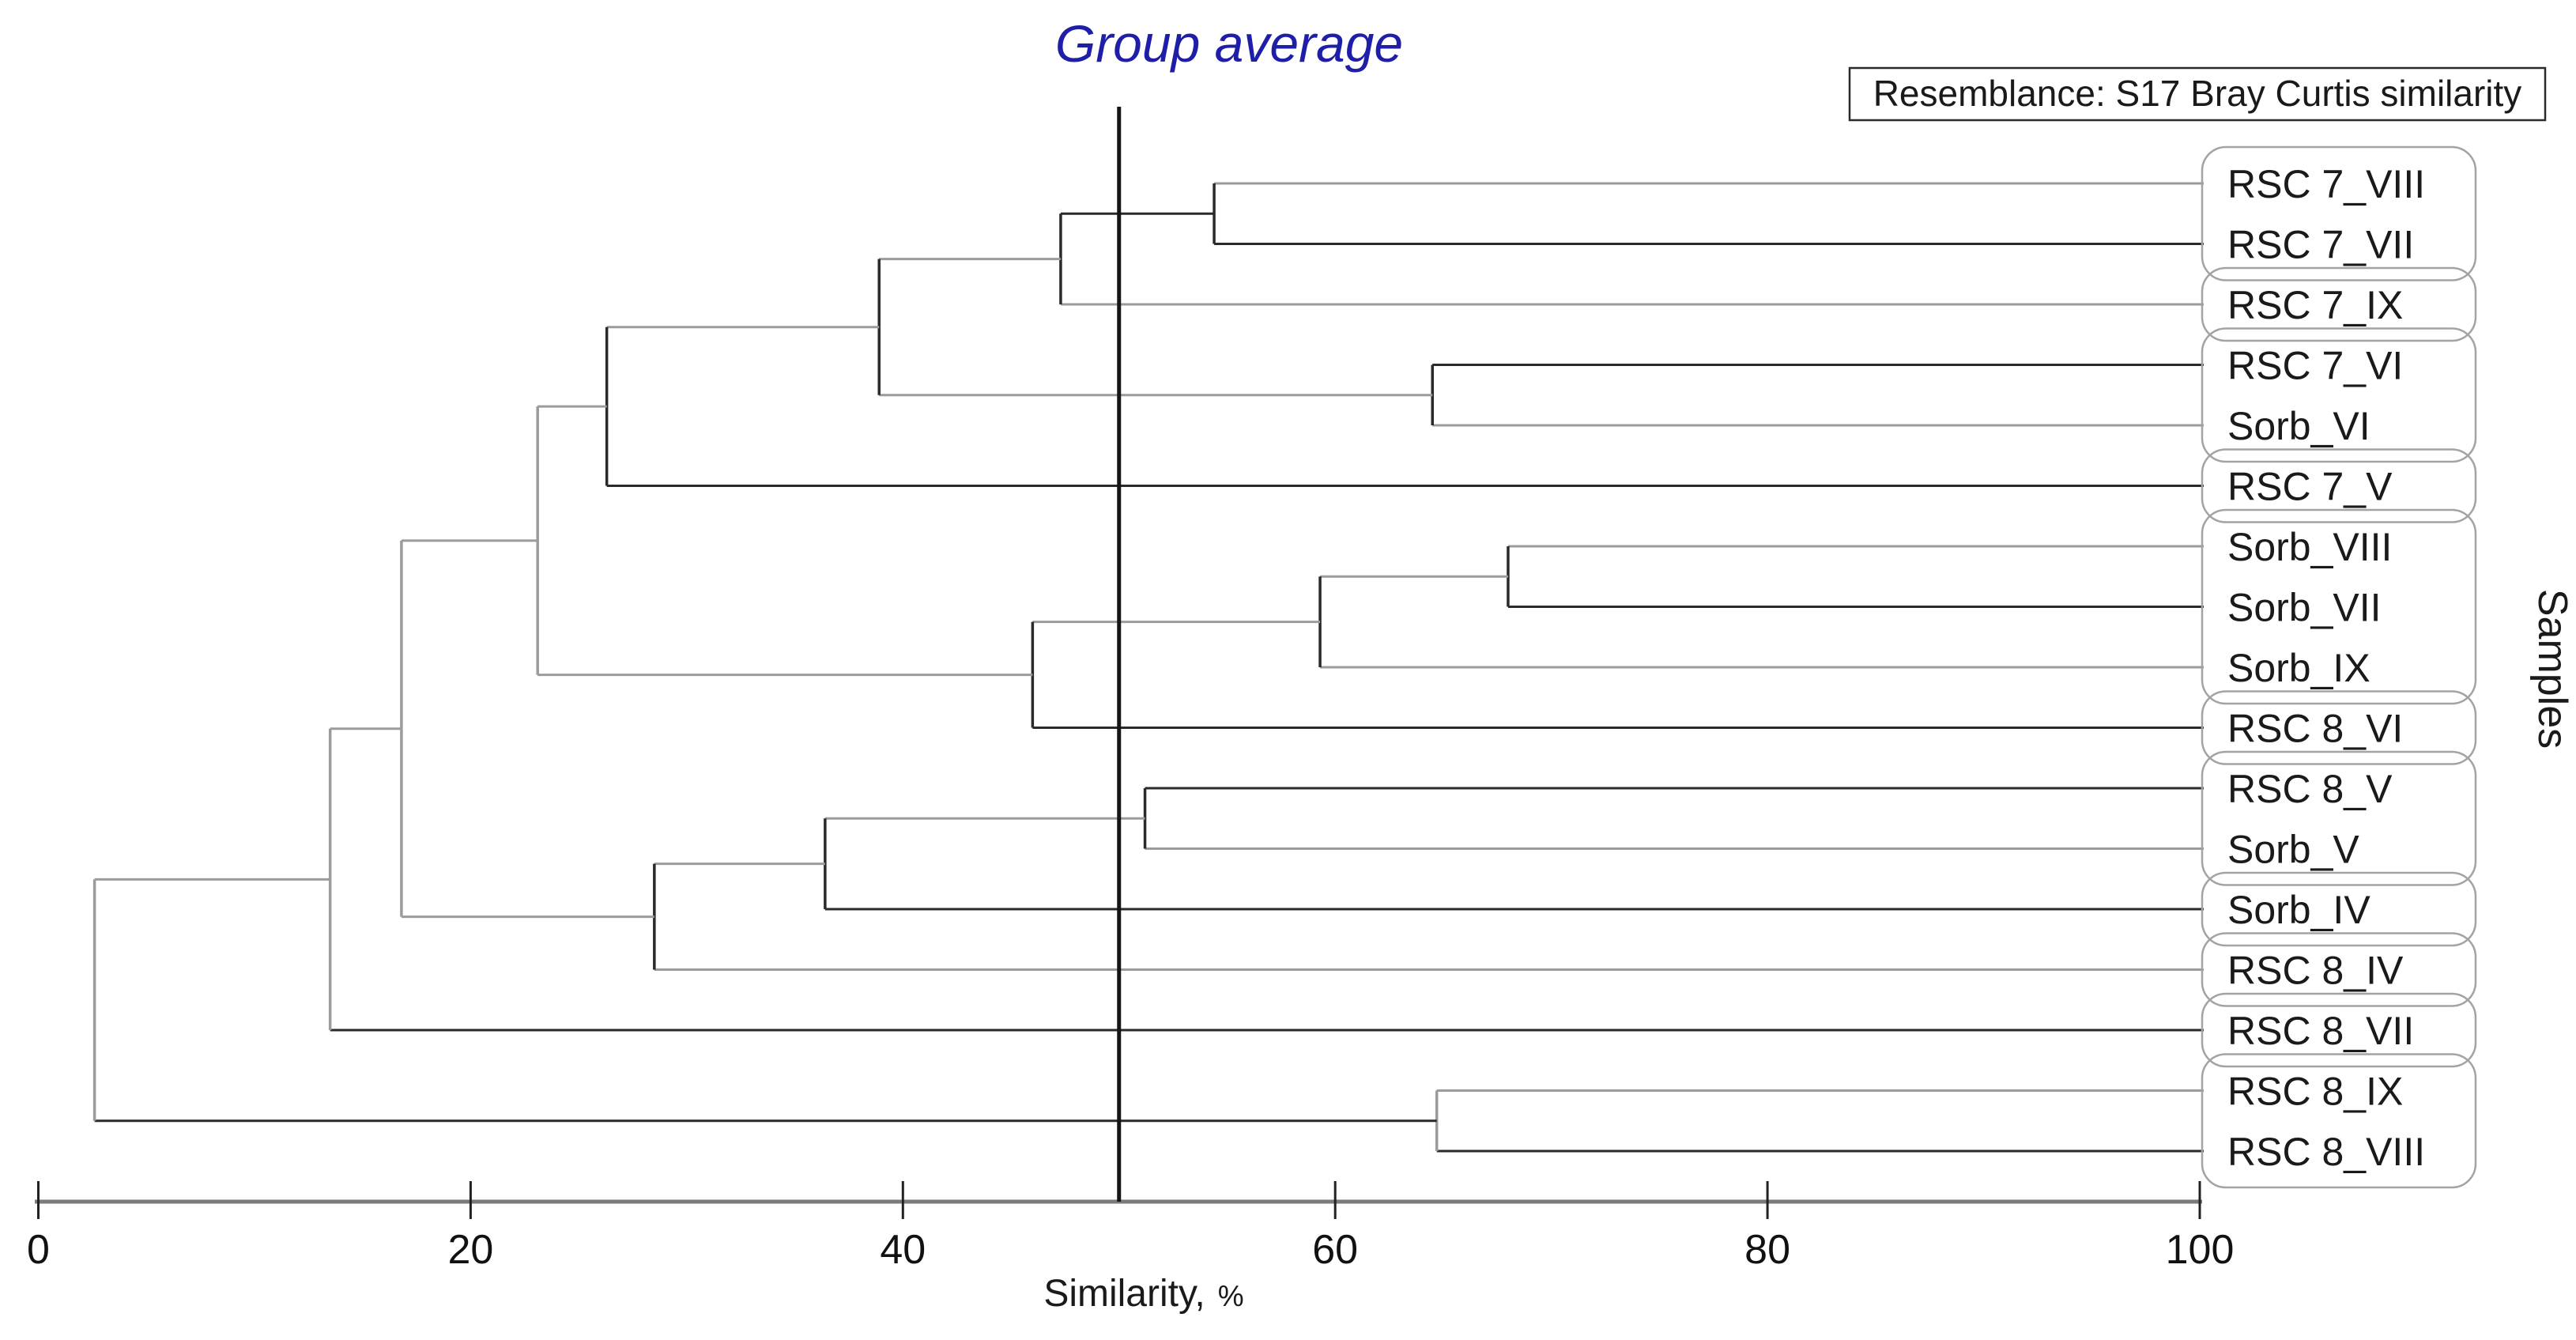 This screenshot has width=2576, height=1340. I want to click on samples-axis-label: Samples, so click(2552, 669).